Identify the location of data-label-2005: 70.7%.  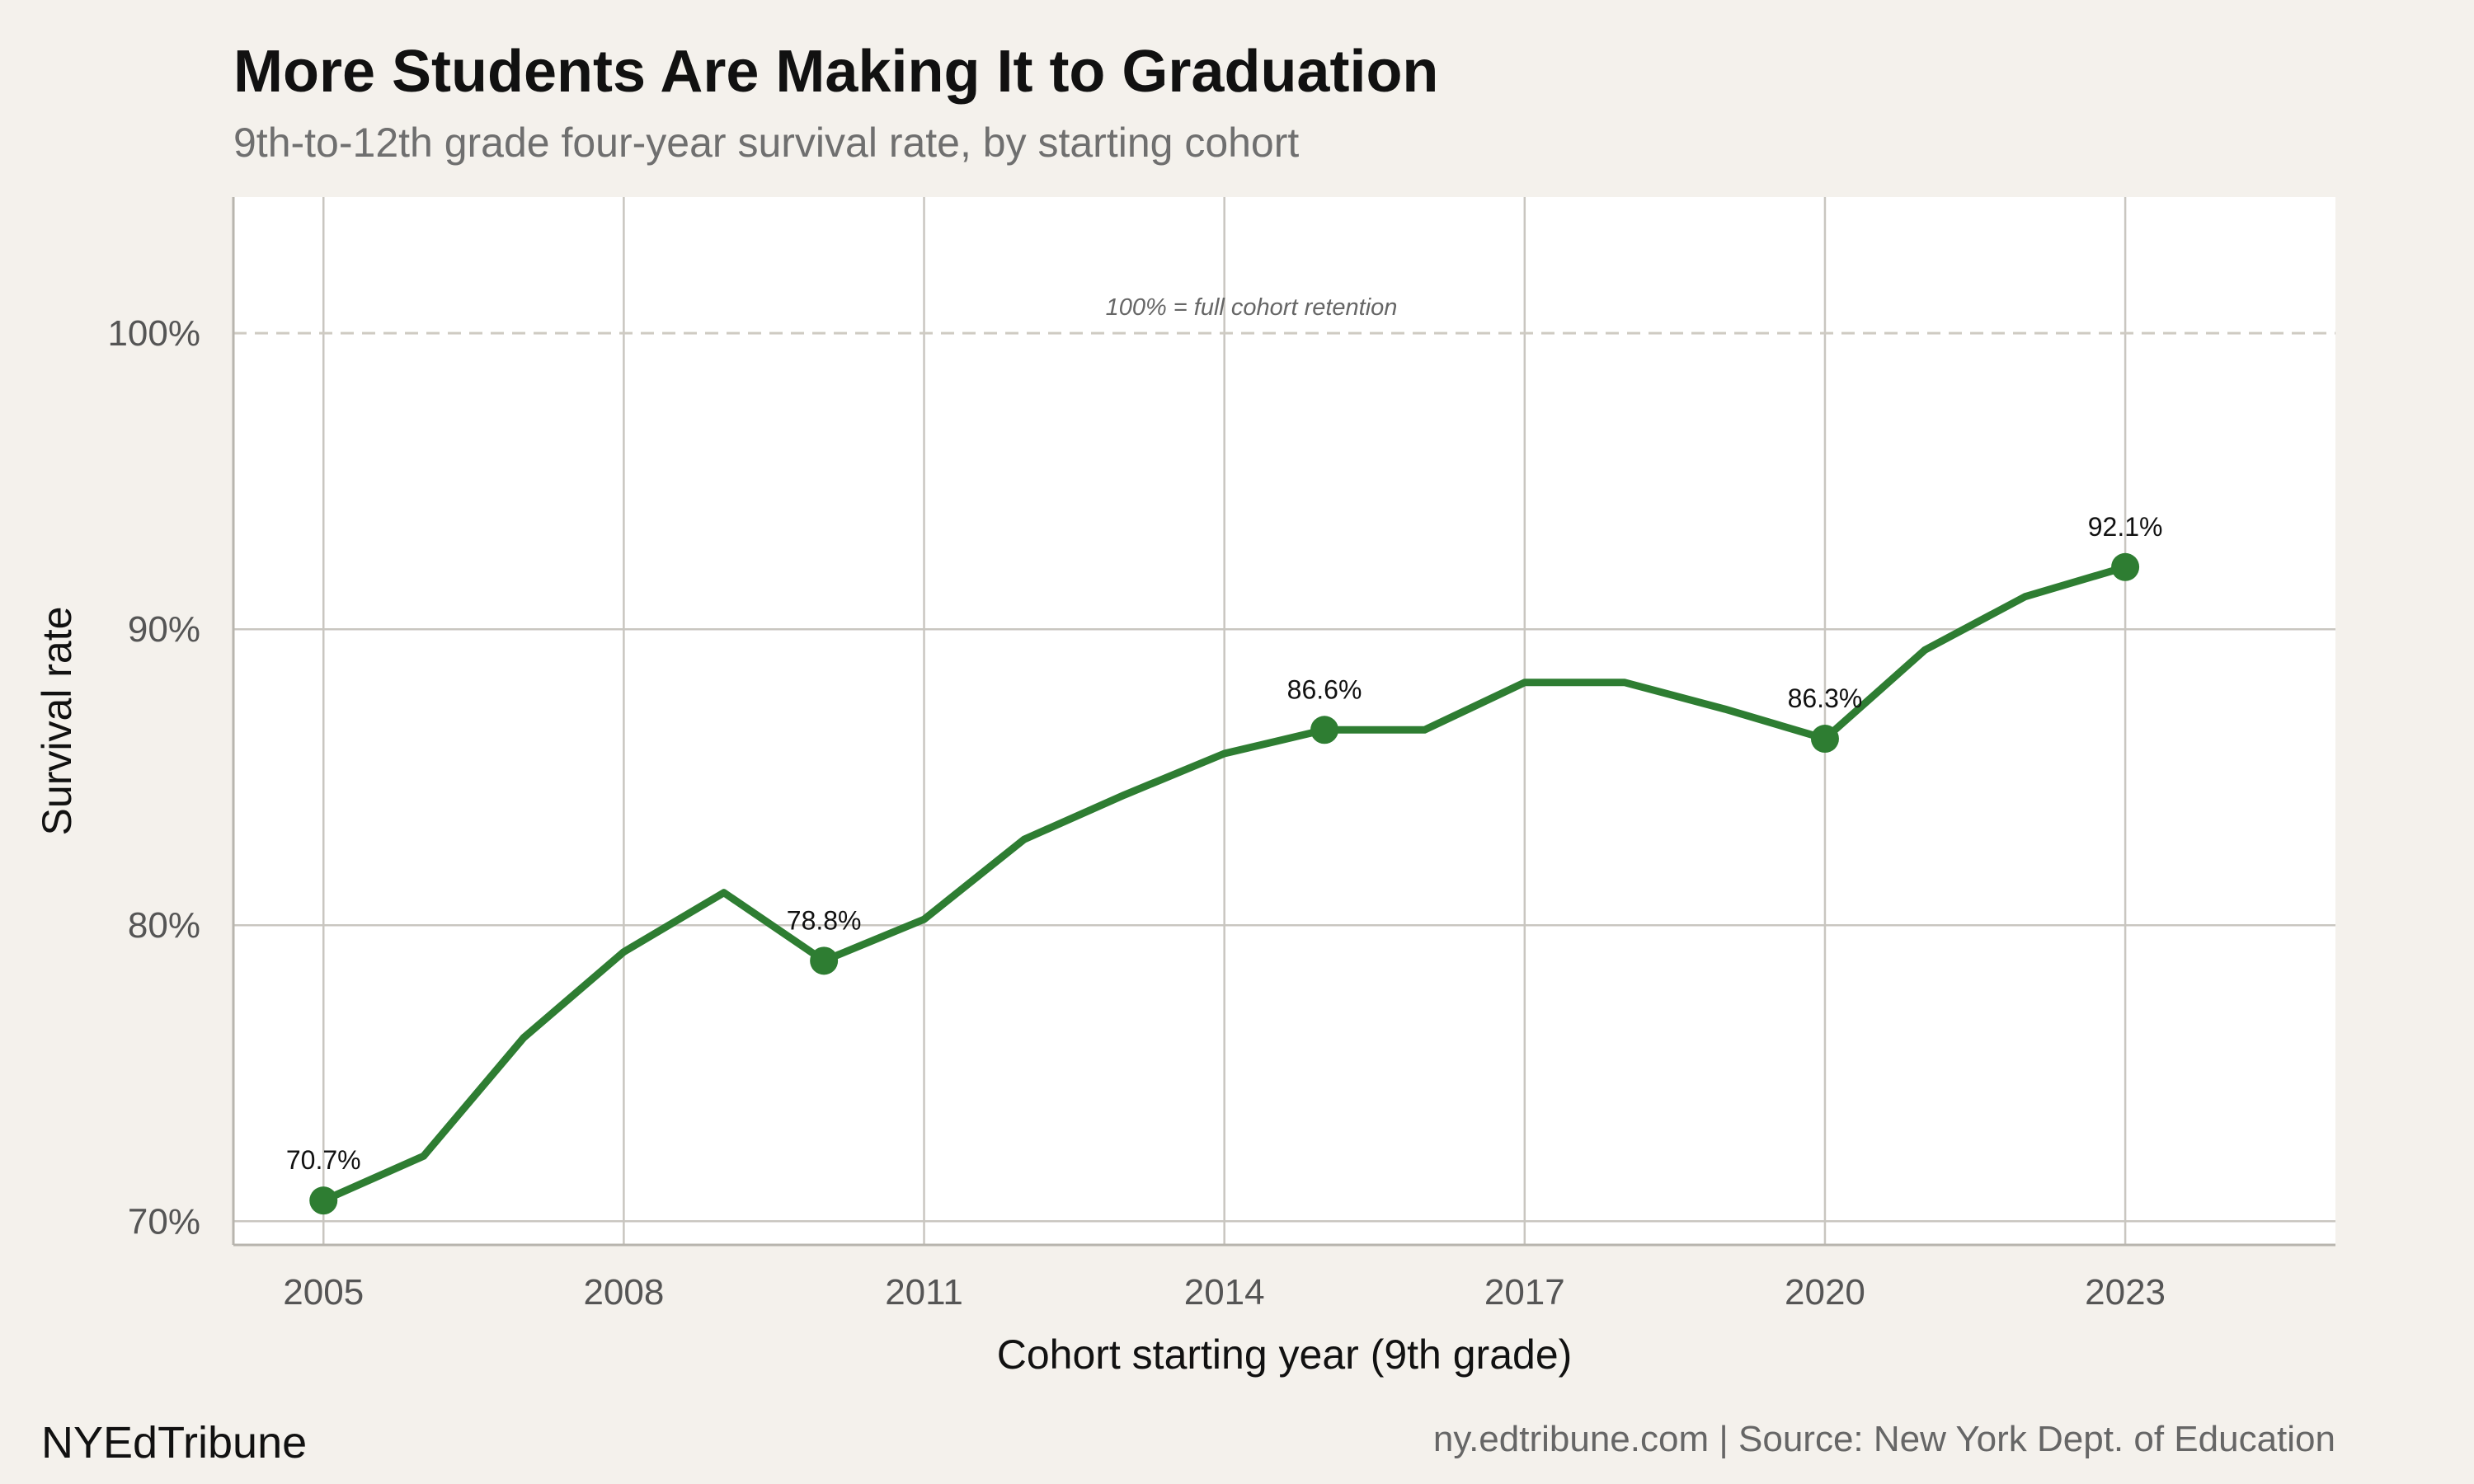
(323, 1160).